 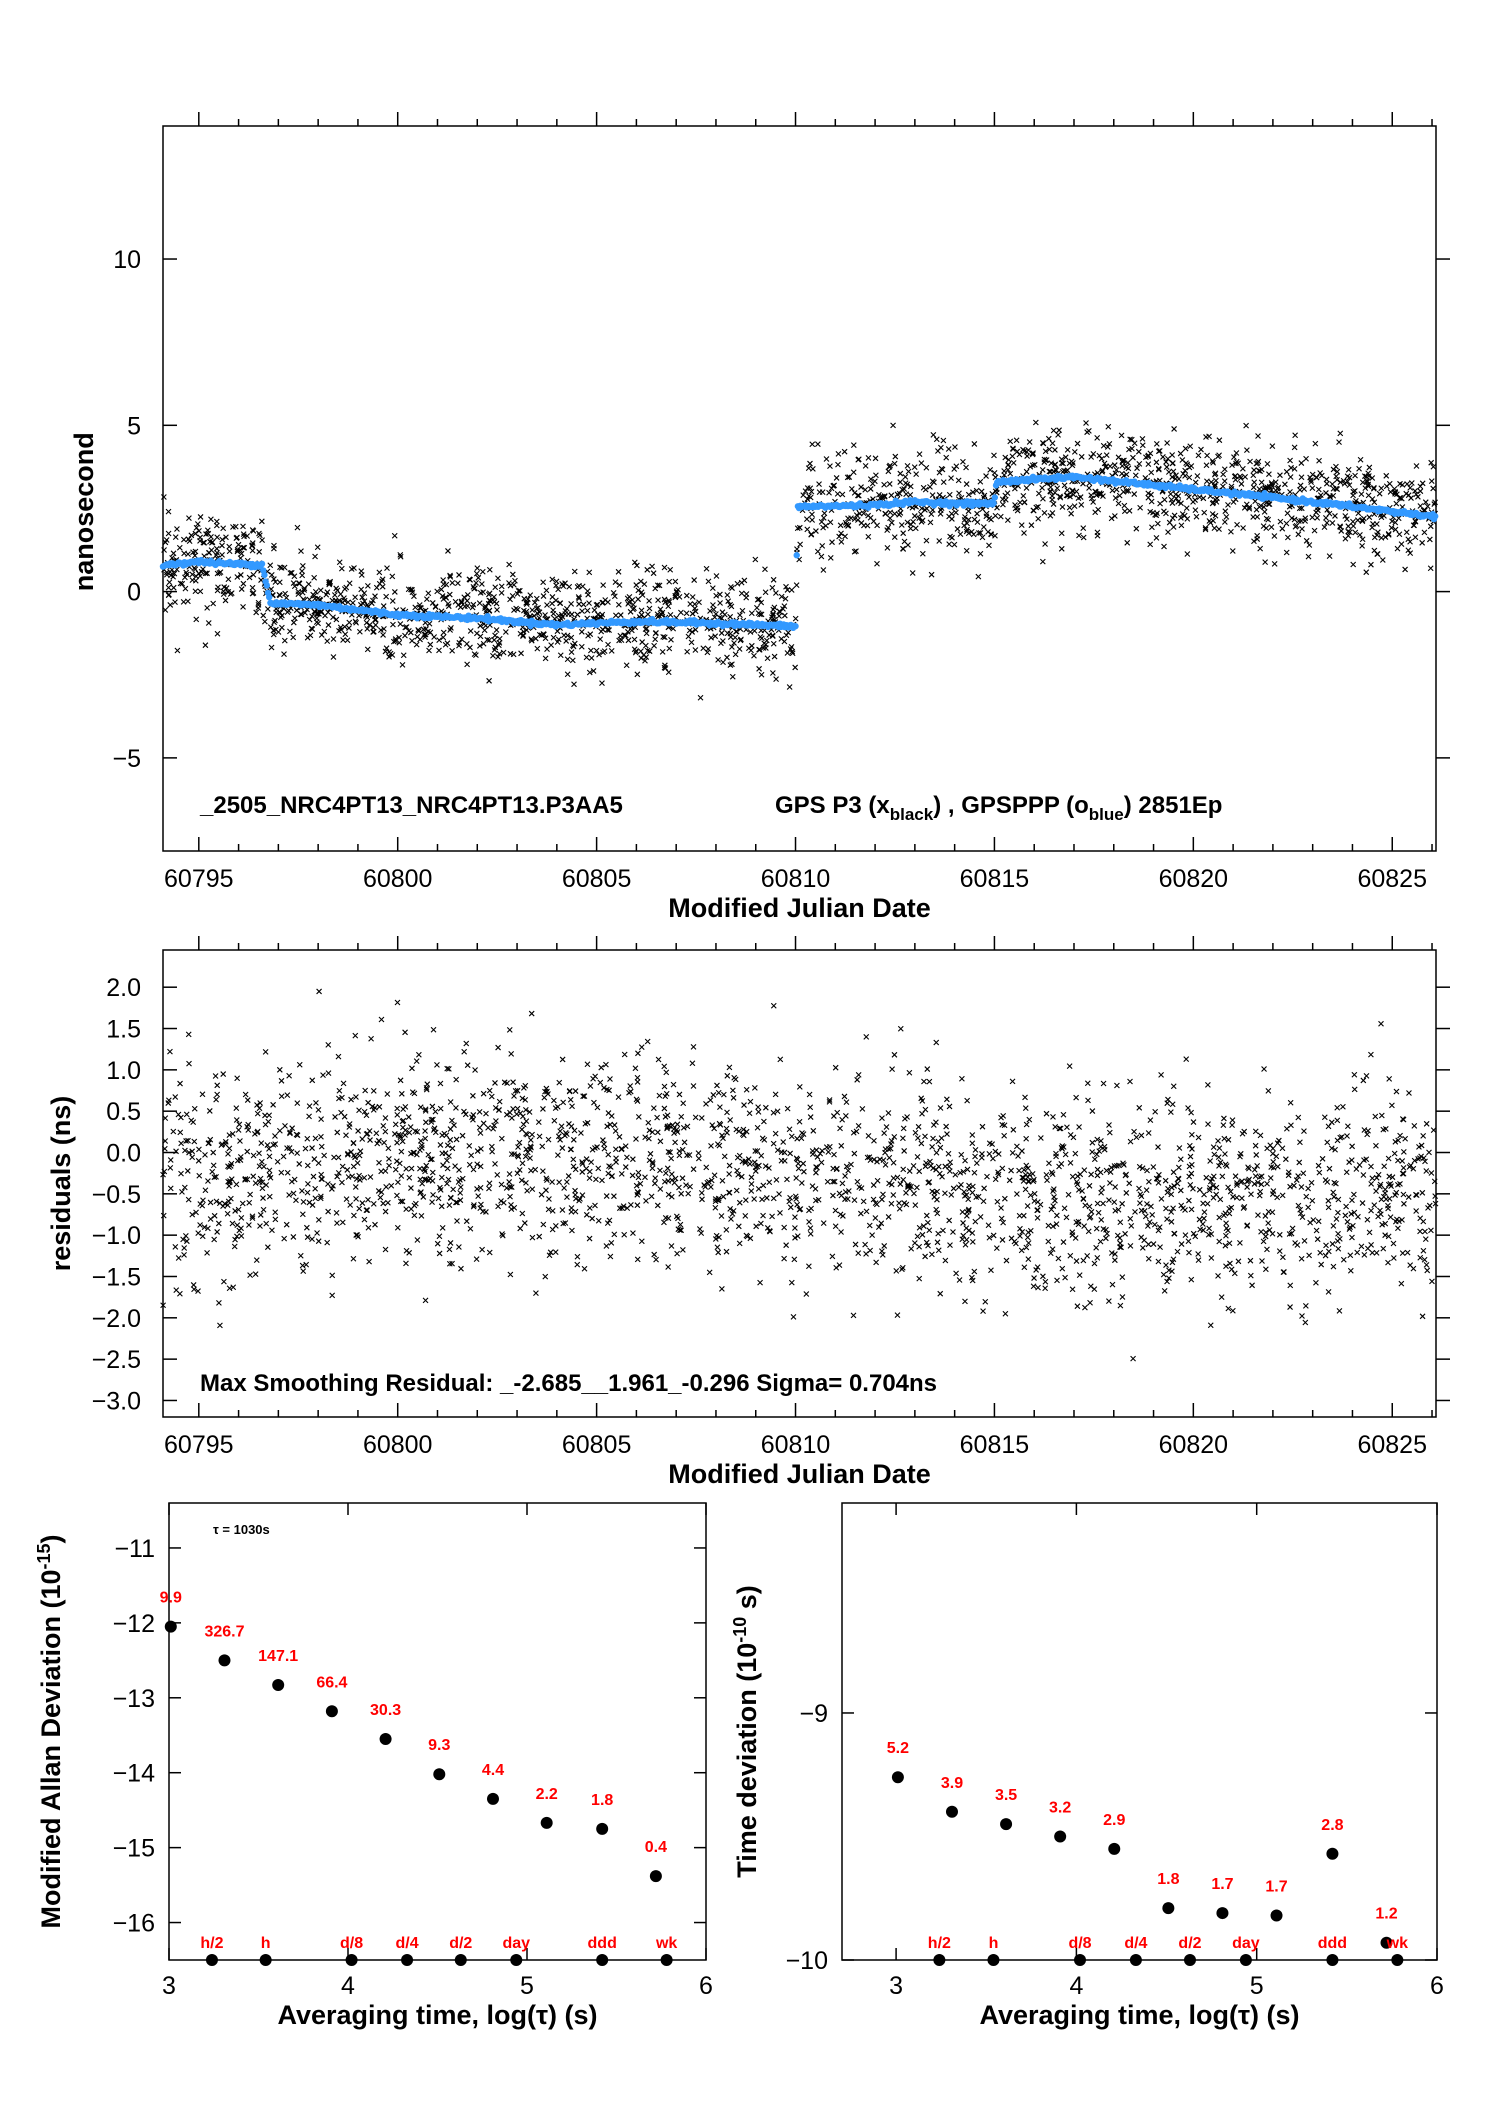 I want to click on y-tick-label: −5, so click(x=126, y=759).